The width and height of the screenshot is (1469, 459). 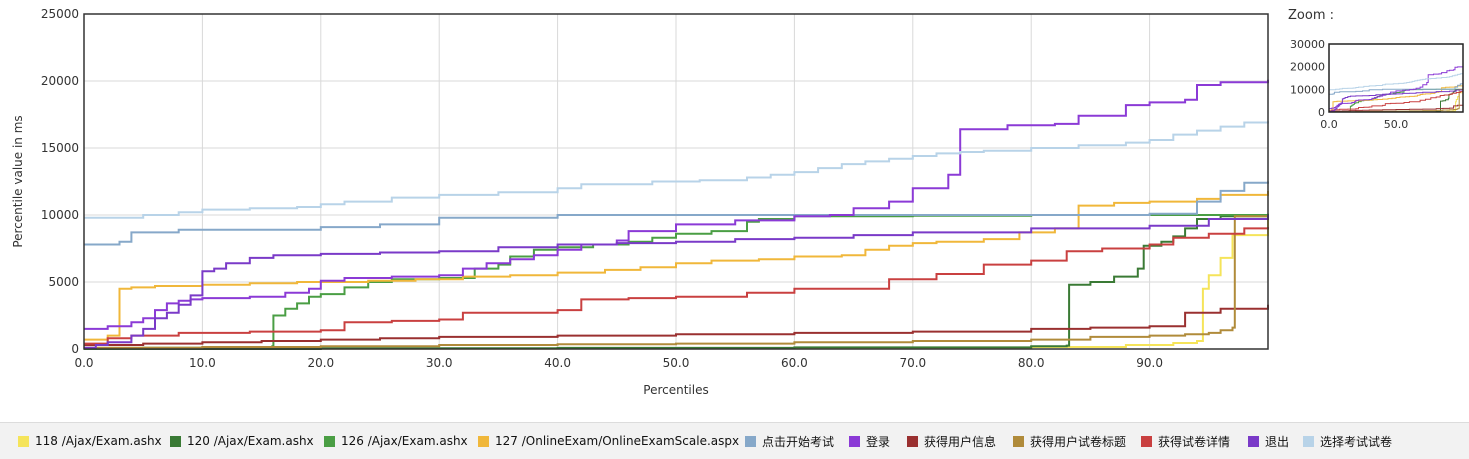 What do you see at coordinates (557, 363) in the screenshot?
I see `x-tick-label: 40.0` at bounding box center [557, 363].